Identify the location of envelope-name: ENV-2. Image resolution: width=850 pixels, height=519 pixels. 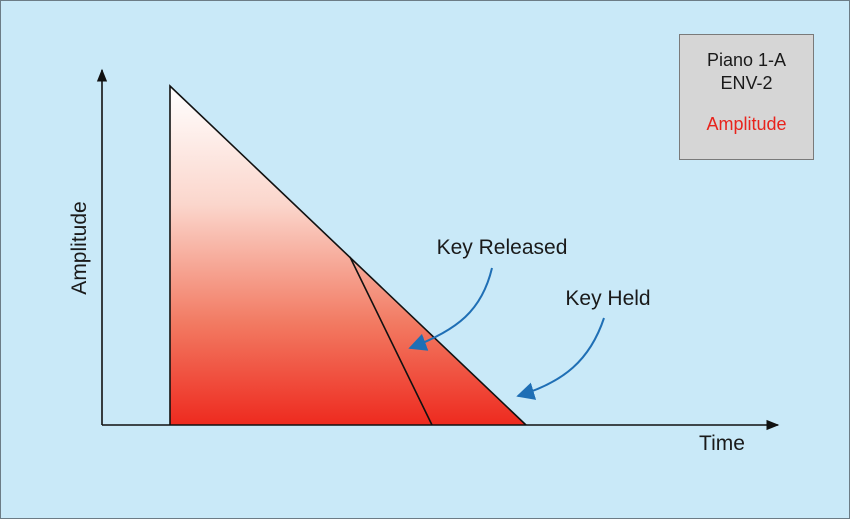
(746, 83).